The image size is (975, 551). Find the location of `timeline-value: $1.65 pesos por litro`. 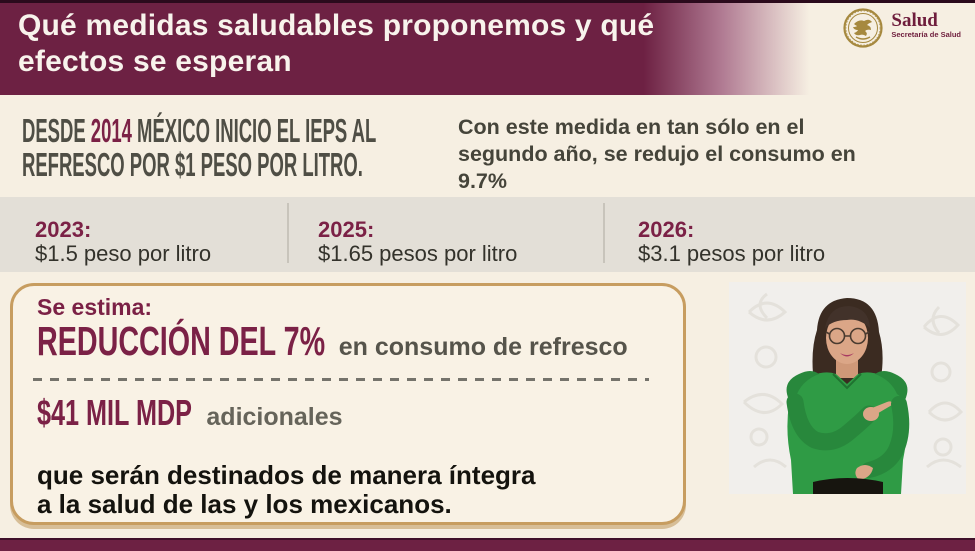

timeline-value: $1.65 pesos por litro is located at coordinates (418, 253).